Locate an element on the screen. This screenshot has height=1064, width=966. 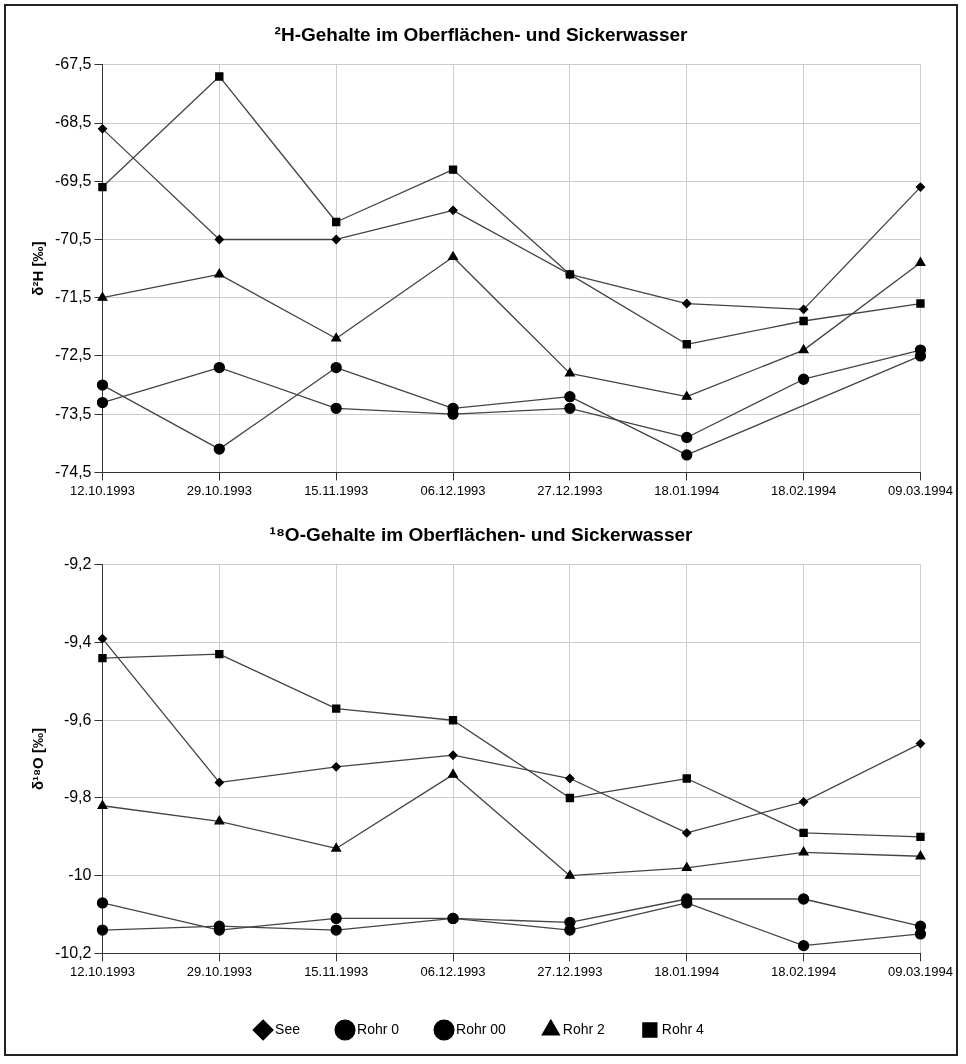
legend-label: Rohr 00 is located at coordinates (481, 1028).